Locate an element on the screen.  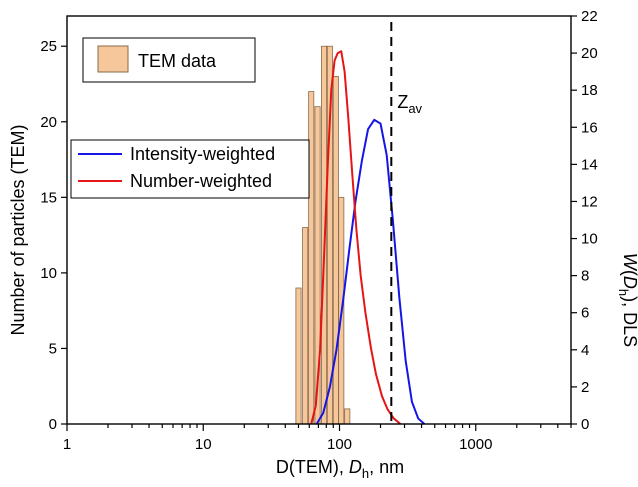
x-tick-label: 1000 is located at coordinates (475, 444).